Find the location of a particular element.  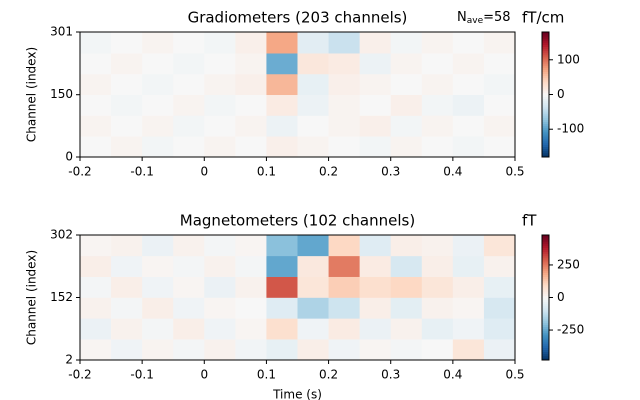

y-tick-label: 152 is located at coordinates (61, 297).